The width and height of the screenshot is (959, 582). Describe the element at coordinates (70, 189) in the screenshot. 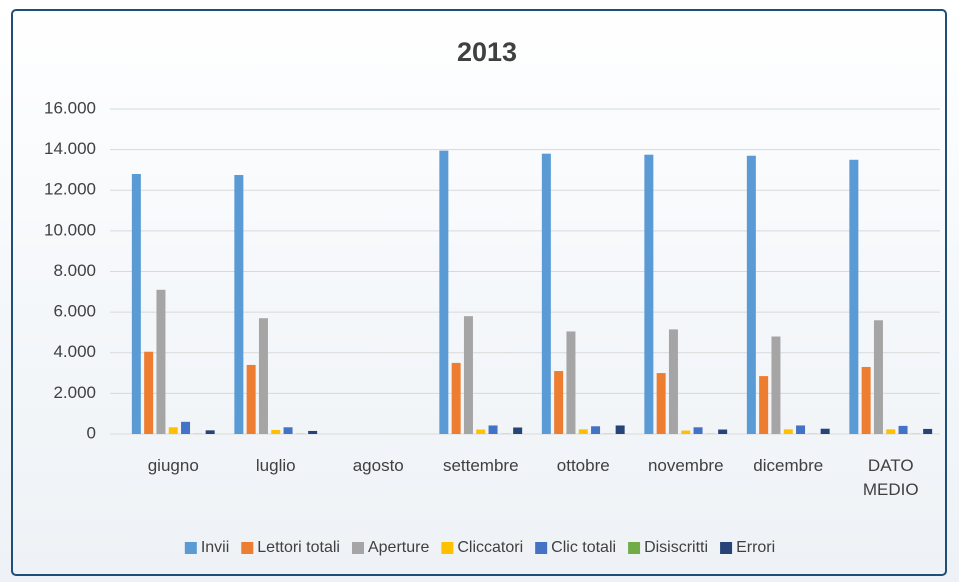

I see `y-tick-label: 12.000` at that location.